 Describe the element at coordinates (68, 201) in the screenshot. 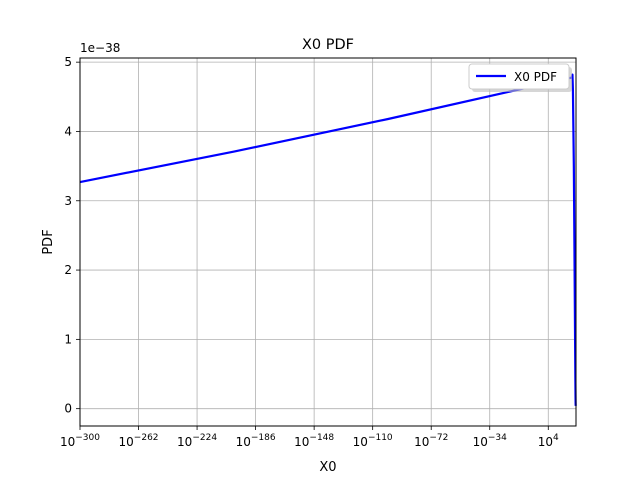

I see `y-tick-label: 3` at that location.